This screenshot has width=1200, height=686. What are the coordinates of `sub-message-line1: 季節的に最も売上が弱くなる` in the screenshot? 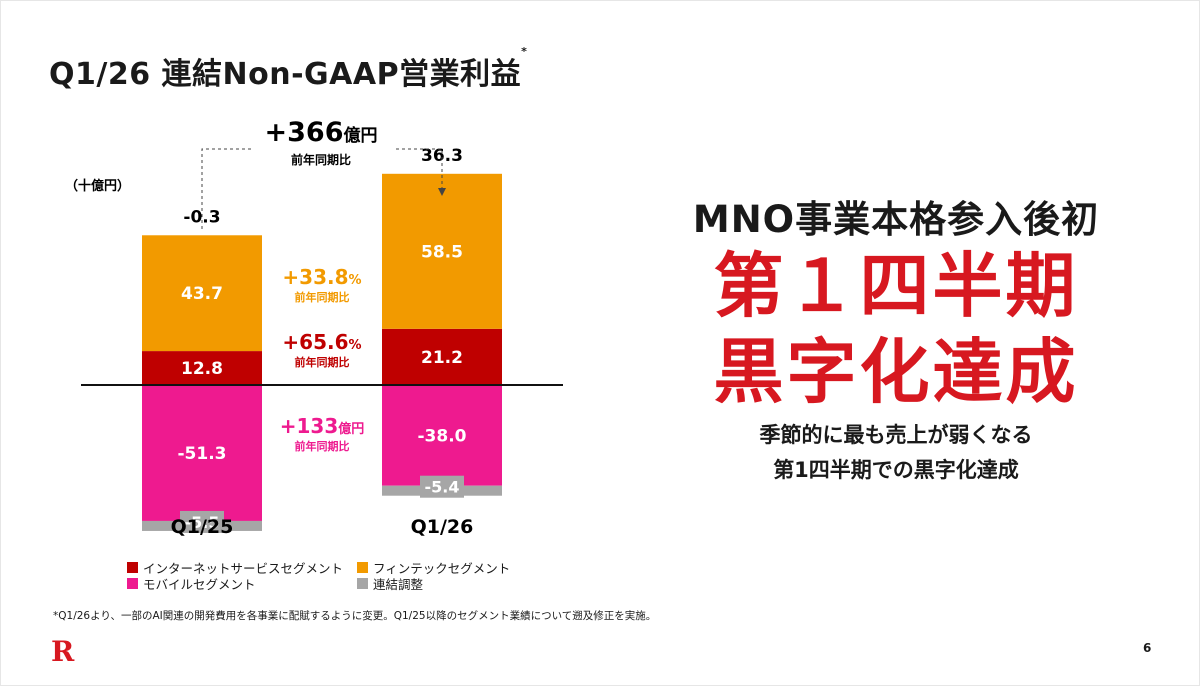 It's located at (896, 435).